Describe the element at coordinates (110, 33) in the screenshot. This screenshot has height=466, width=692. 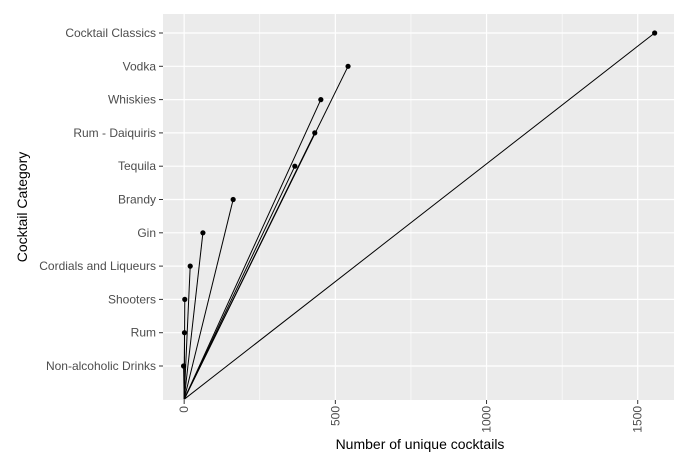
I see `y-tick-label: Cocktail Classics` at that location.